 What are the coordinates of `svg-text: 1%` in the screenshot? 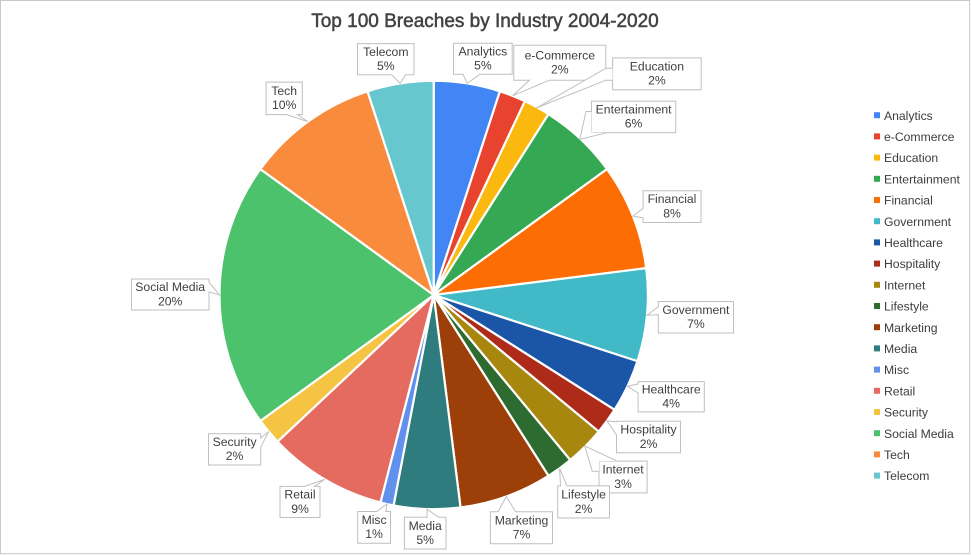 It's located at (374, 534).